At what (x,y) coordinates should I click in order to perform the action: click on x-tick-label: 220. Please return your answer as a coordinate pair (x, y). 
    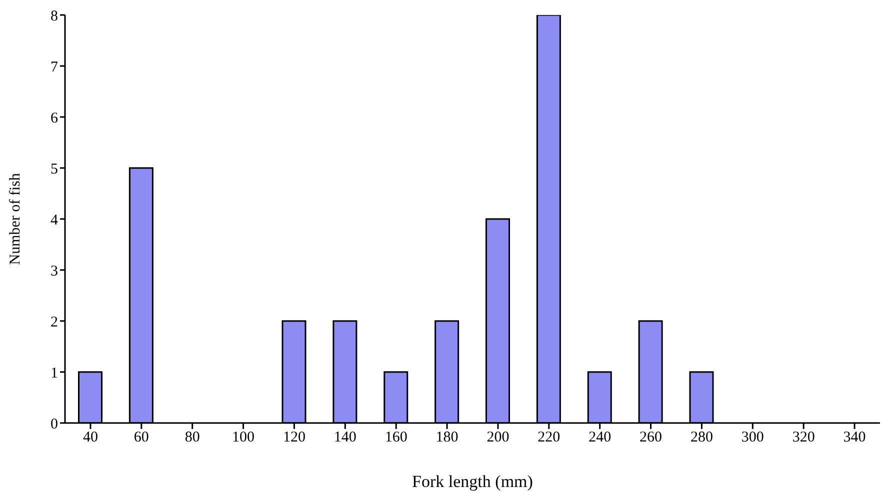
    Looking at the image, I should click on (549, 438).